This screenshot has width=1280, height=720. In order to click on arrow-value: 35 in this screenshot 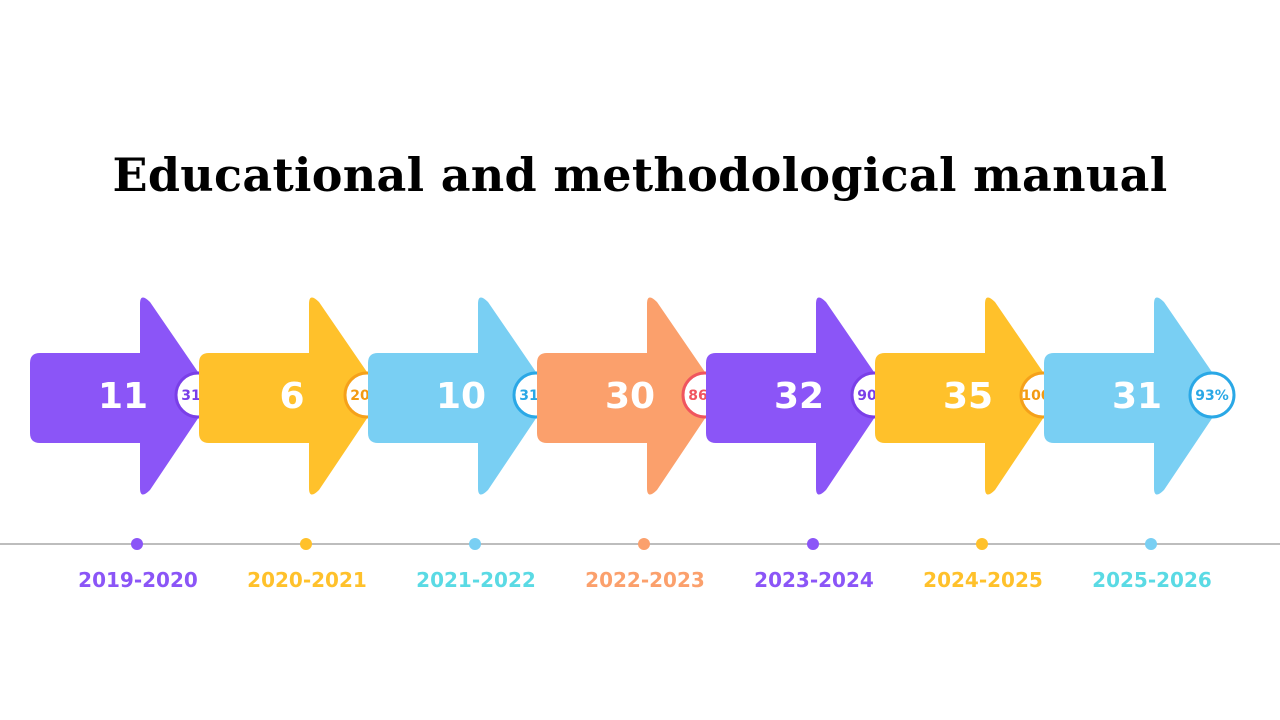, I will do `click(968, 396)`.